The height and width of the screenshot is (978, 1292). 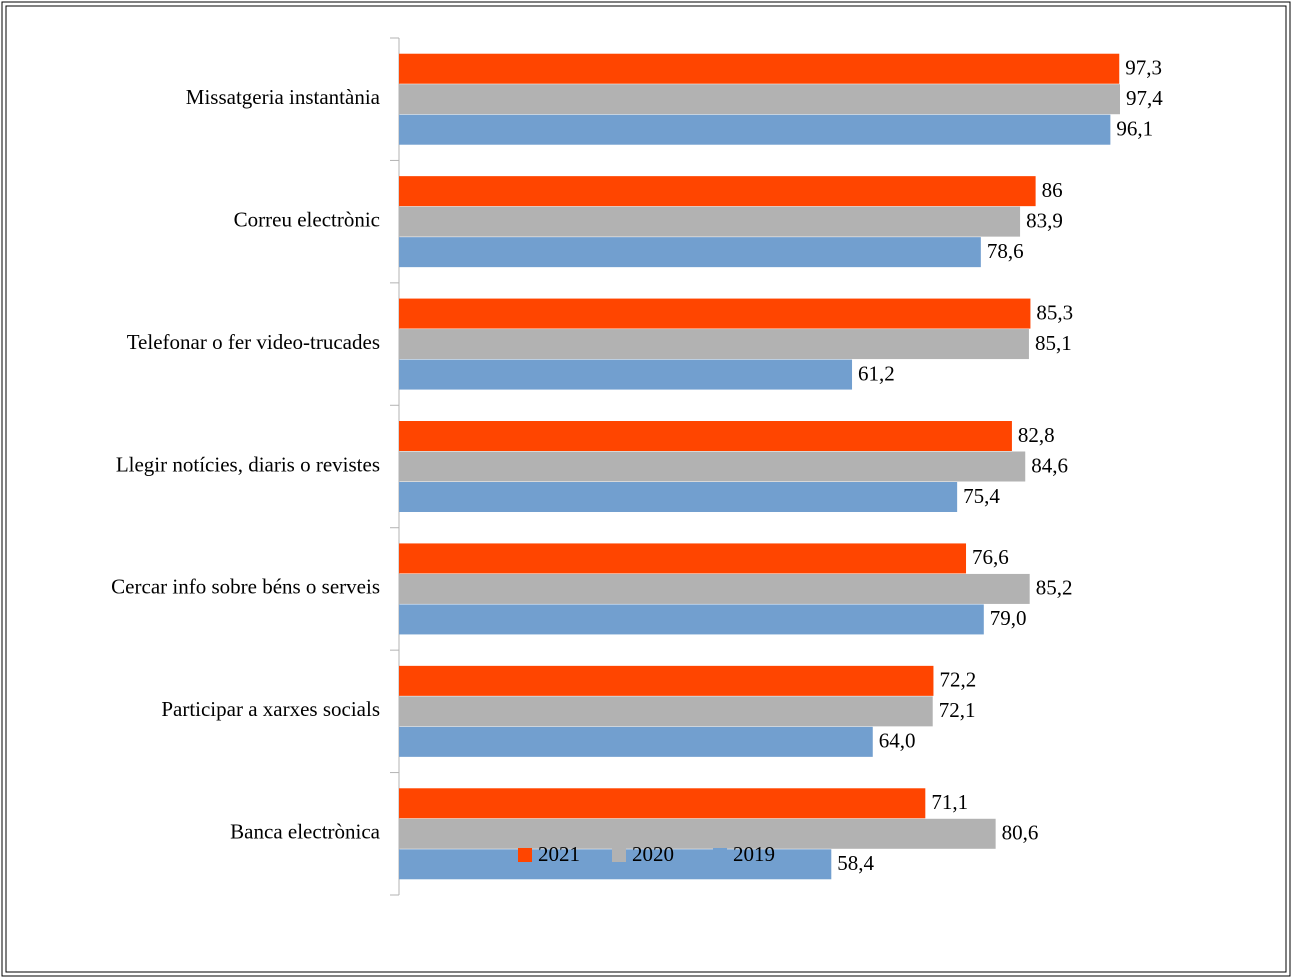 I want to click on value-label: 76,6, so click(x=990, y=557).